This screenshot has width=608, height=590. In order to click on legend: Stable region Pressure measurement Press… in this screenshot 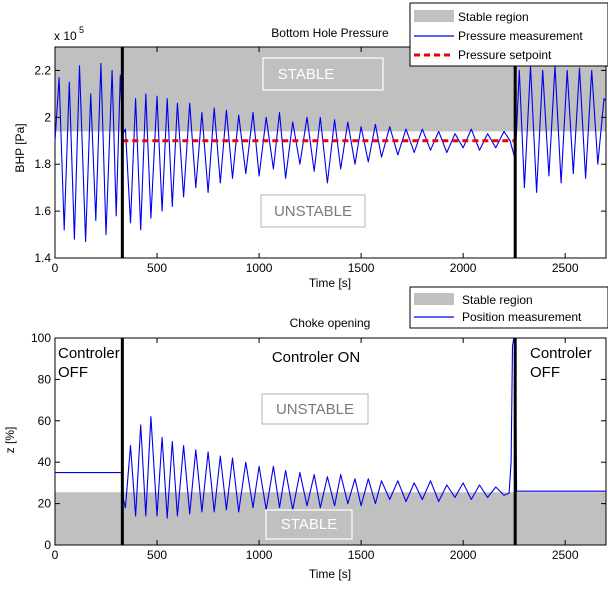, I will do `click(509, 34)`.